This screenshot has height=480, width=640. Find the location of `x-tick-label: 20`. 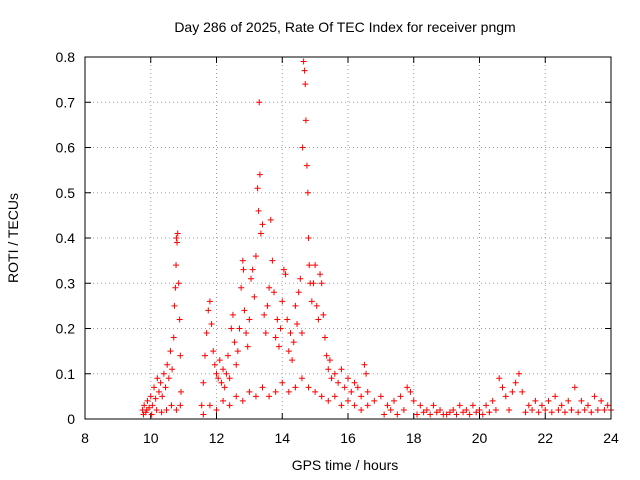

x-tick-label: 20 is located at coordinates (480, 438).